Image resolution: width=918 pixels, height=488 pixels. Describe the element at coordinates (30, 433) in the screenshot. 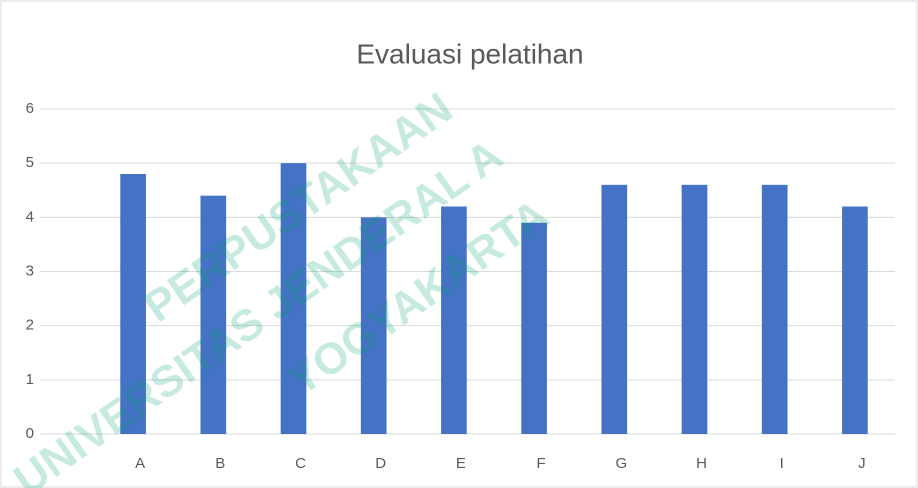

I see `y-tick-label: 0` at that location.